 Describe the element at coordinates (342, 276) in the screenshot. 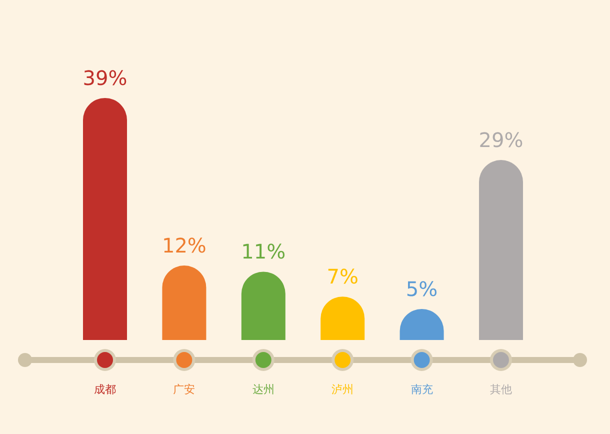

I see `data-label: 7%` at that location.